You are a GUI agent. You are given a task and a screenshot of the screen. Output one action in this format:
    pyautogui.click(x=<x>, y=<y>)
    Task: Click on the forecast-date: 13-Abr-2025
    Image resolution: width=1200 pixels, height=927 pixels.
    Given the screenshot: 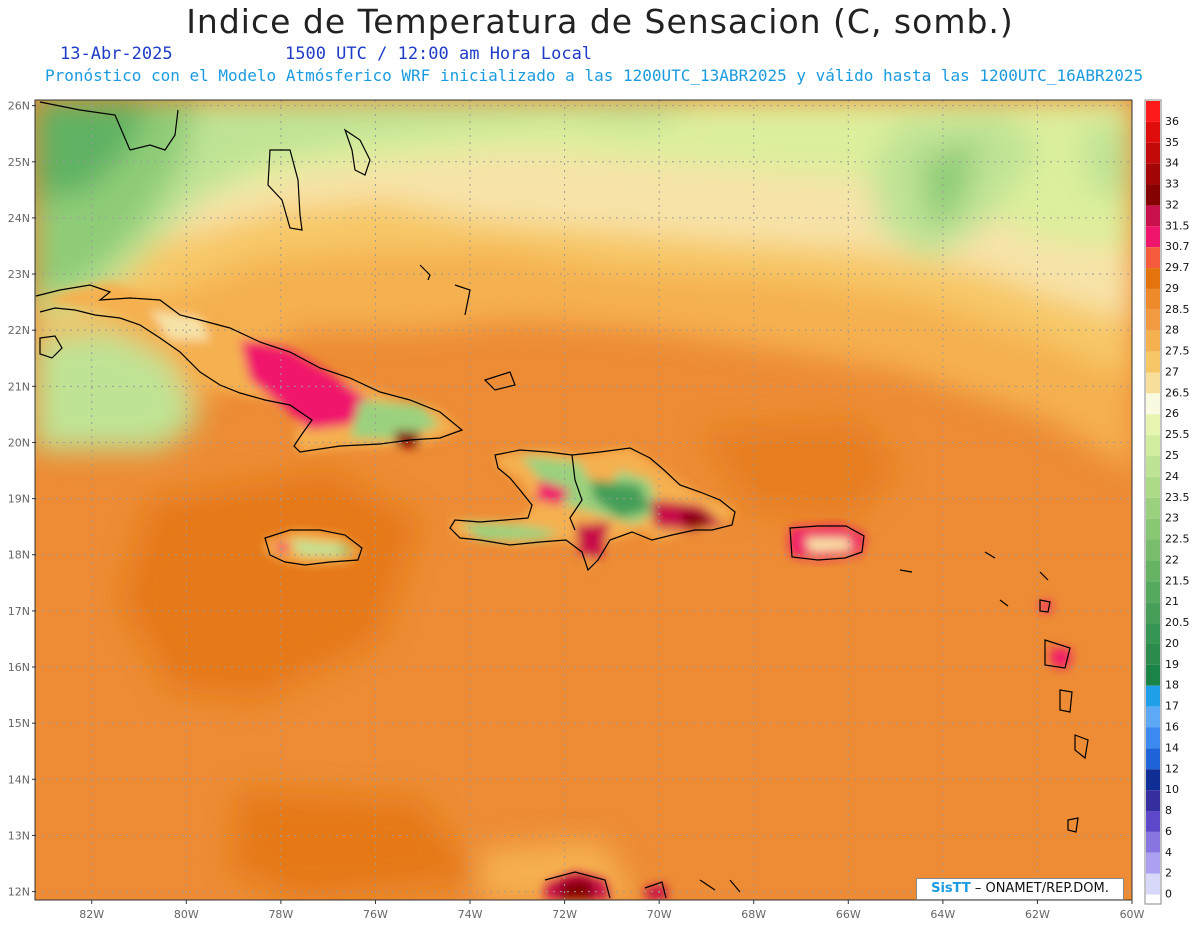 What is the action you would take?
    pyautogui.click(x=116, y=54)
    